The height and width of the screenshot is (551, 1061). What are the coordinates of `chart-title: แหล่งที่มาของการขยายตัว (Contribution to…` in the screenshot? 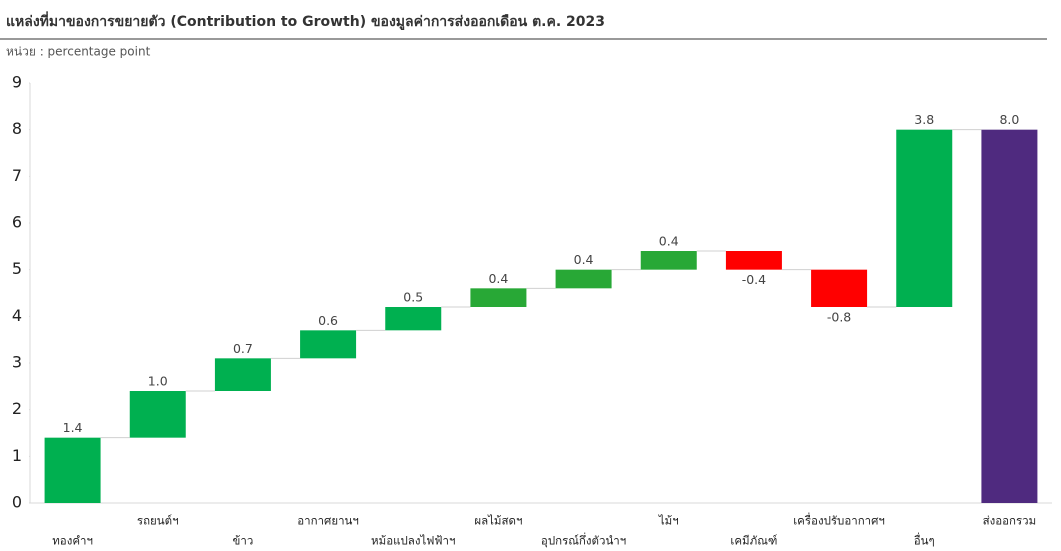 It's located at (305, 20).